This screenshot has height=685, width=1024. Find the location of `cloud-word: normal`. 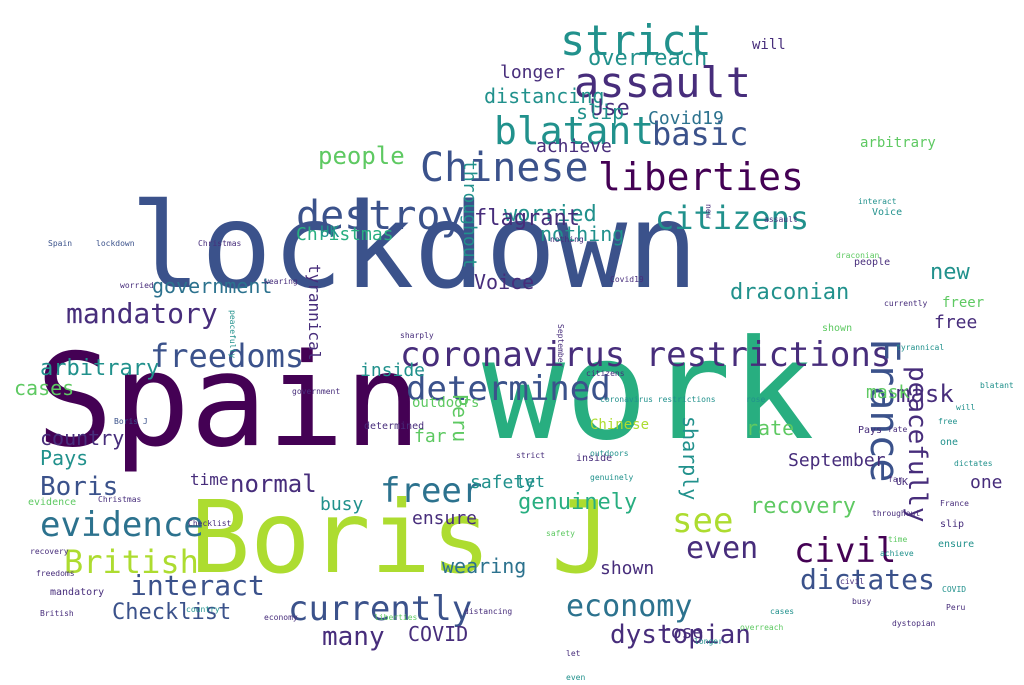

cloud-word: normal is located at coordinates (273, 484).